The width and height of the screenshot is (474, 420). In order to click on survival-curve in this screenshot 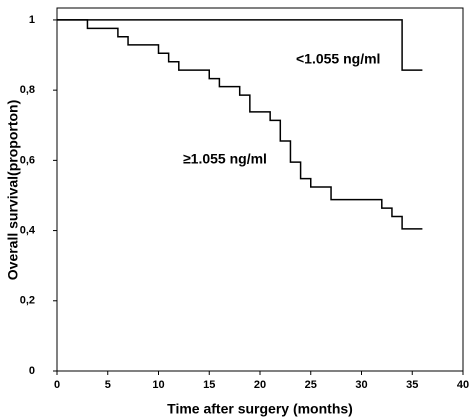, I will do `click(240, 45)`.